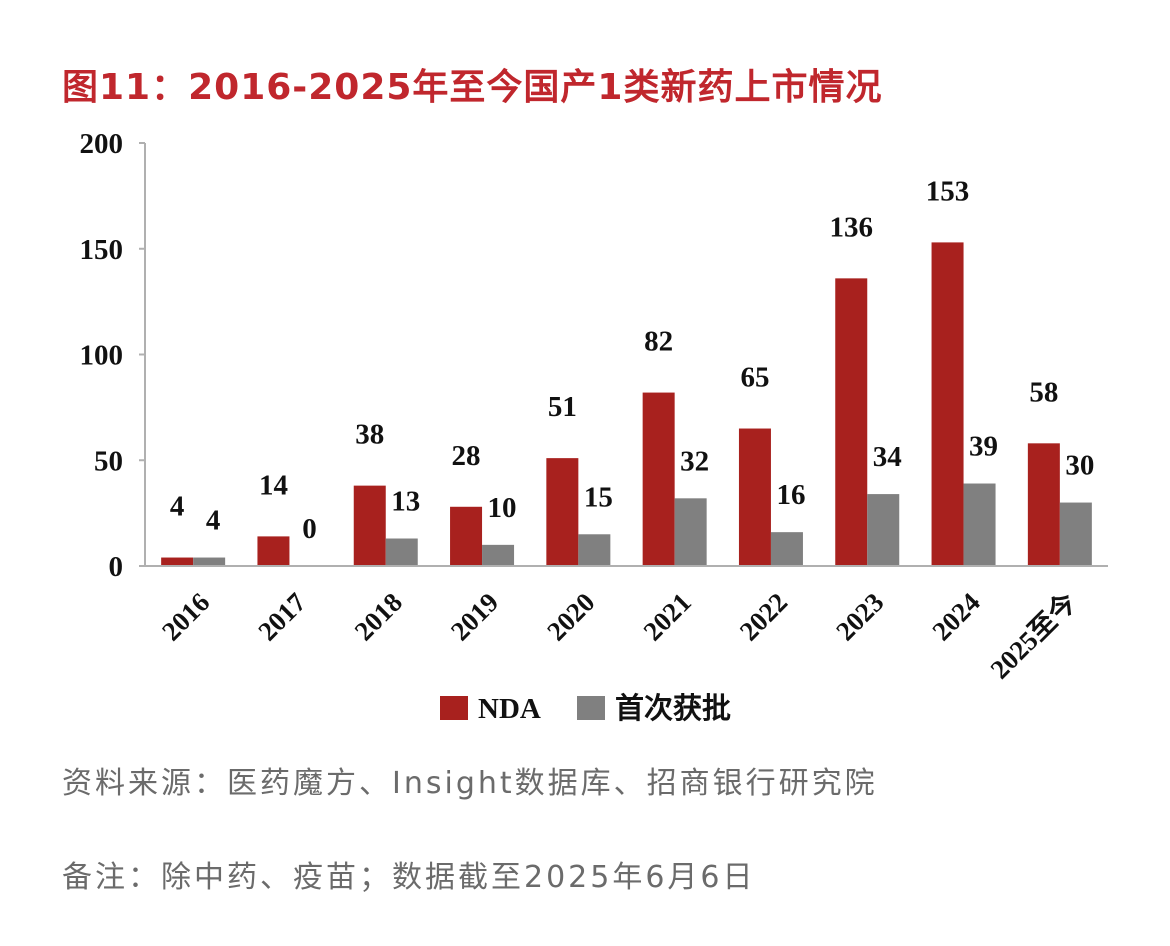 This screenshot has height=946, width=1170. What do you see at coordinates (454, 708) in the screenshot?
I see `legend-swatch-nda` at bounding box center [454, 708].